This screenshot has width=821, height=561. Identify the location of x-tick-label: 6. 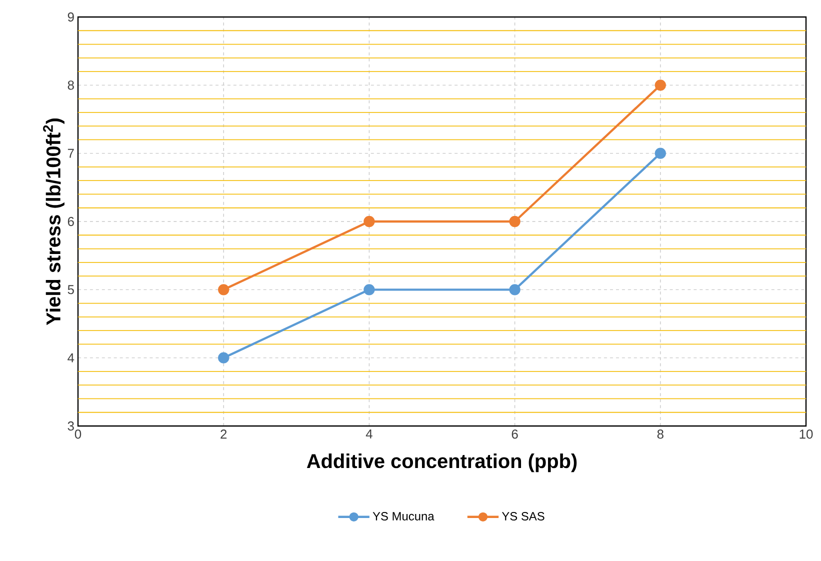
(515, 434).